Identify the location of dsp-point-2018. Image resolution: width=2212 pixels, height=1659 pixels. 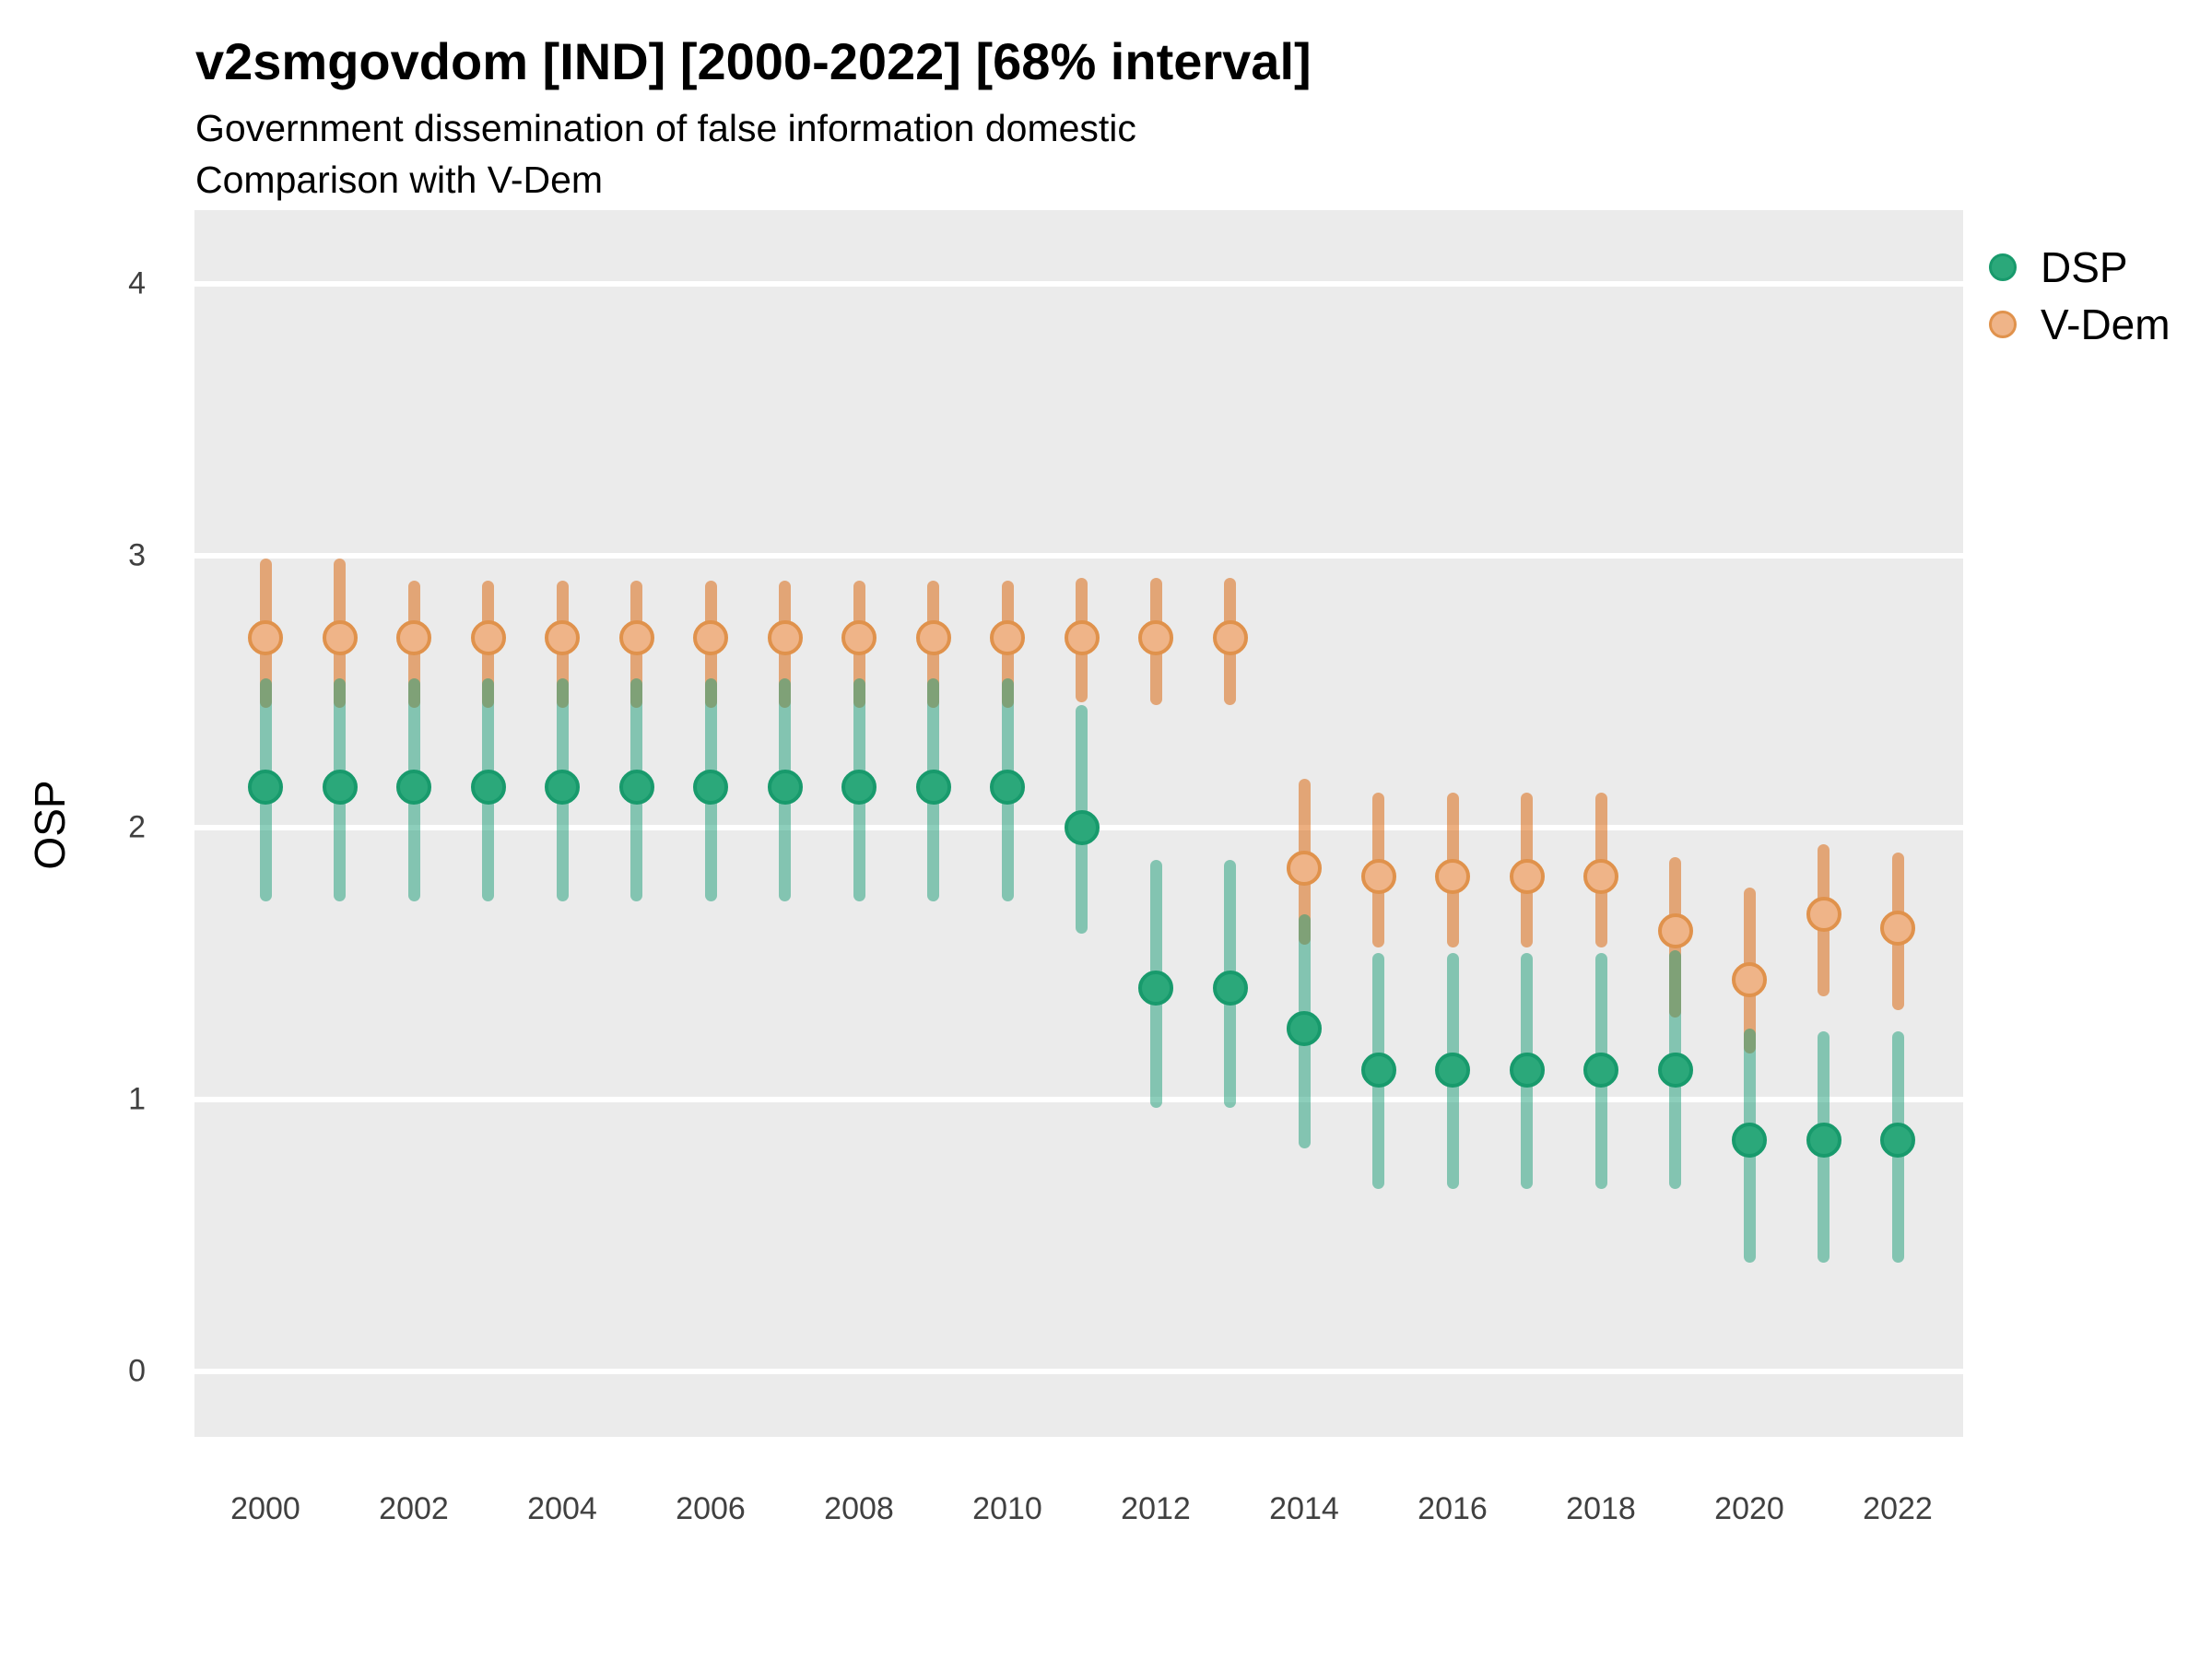
(1600, 1070).